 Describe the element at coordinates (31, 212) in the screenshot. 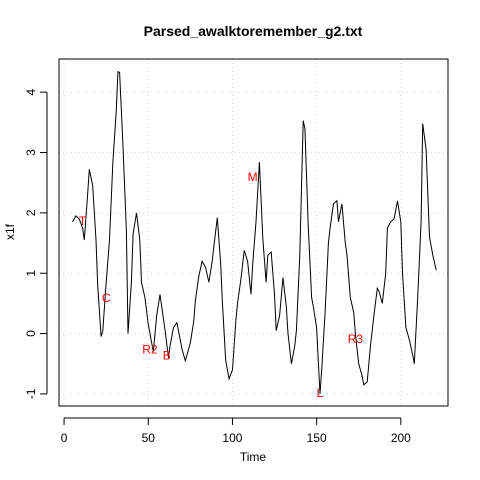

I see `y-tick-label: 2` at that location.